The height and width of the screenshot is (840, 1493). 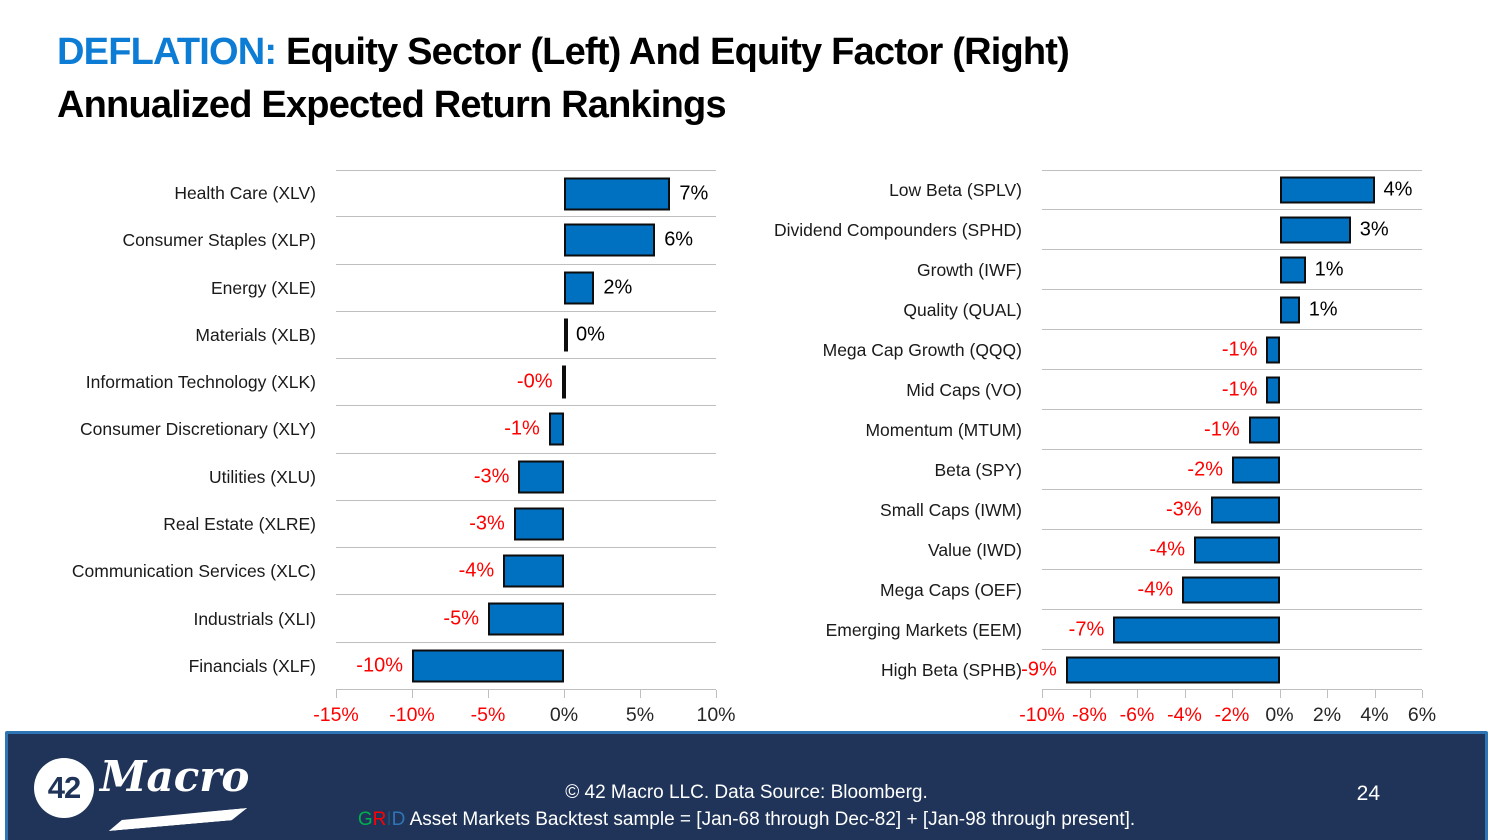 I want to click on value-label: -7%, so click(x=1086, y=629).